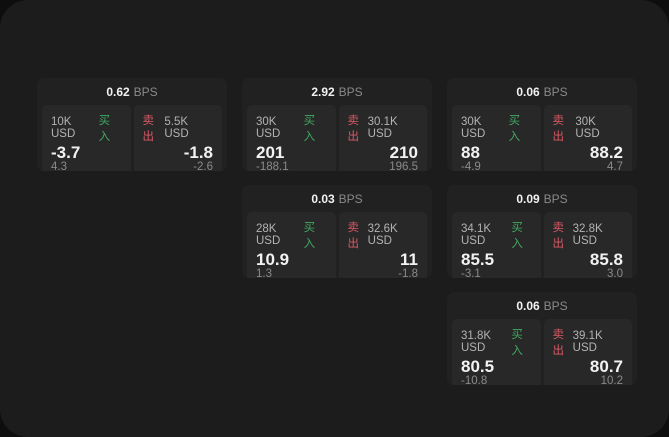 The image size is (669, 437). I want to click on card-header: 0.62 BPS, so click(132, 91).